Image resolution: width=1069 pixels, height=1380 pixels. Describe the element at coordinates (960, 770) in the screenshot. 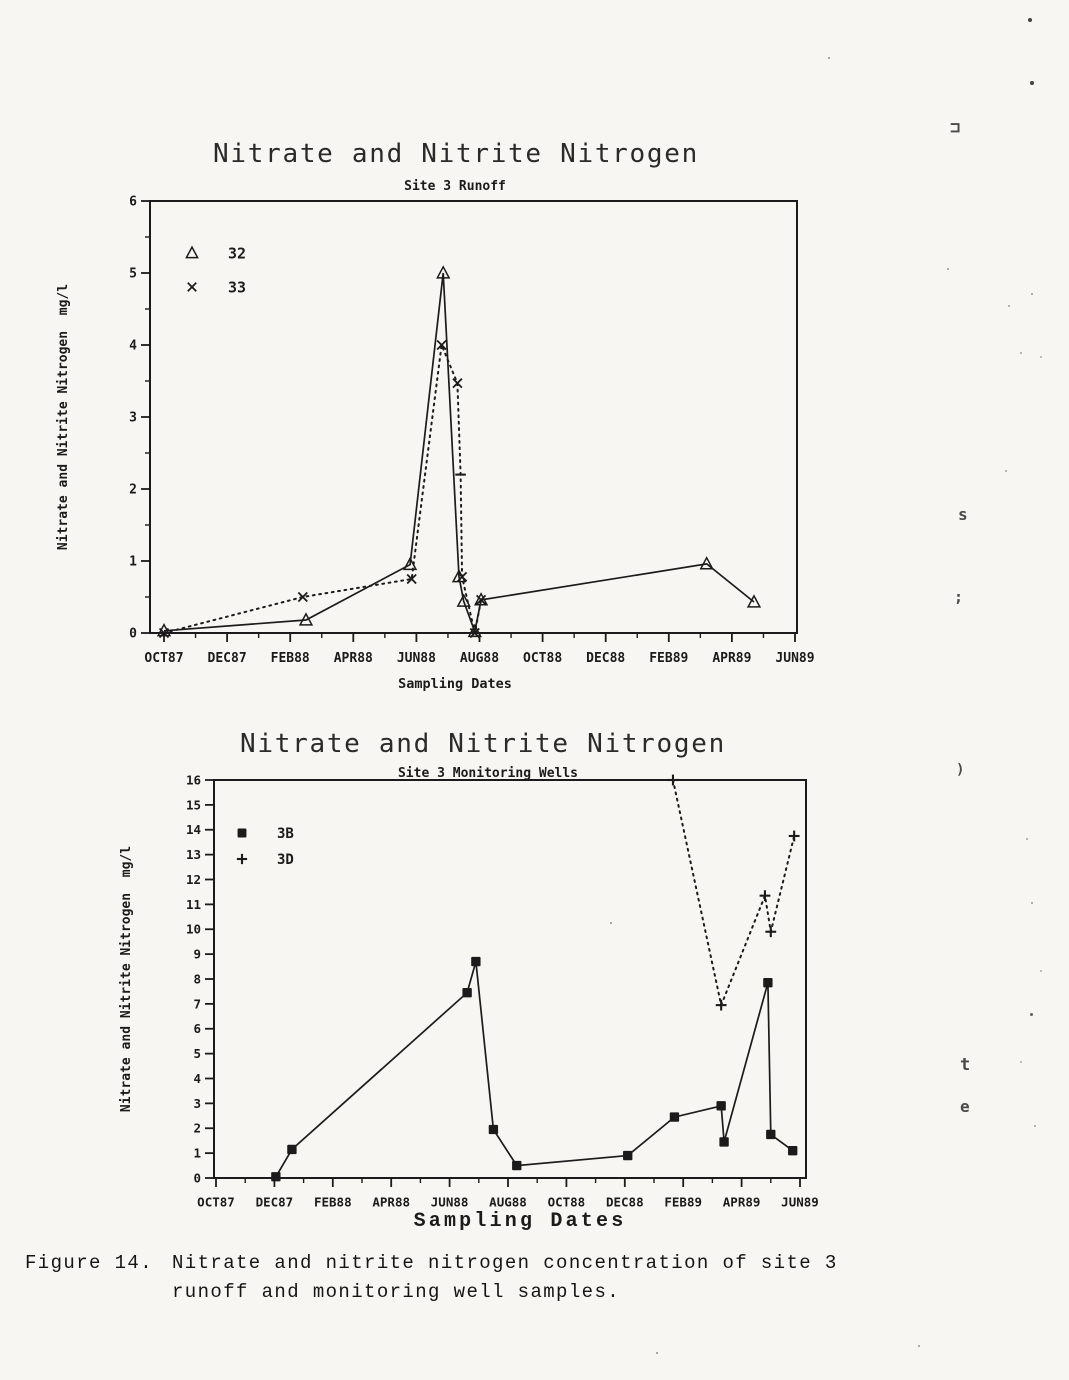

I see `page-bleed-glyph: )` at that location.